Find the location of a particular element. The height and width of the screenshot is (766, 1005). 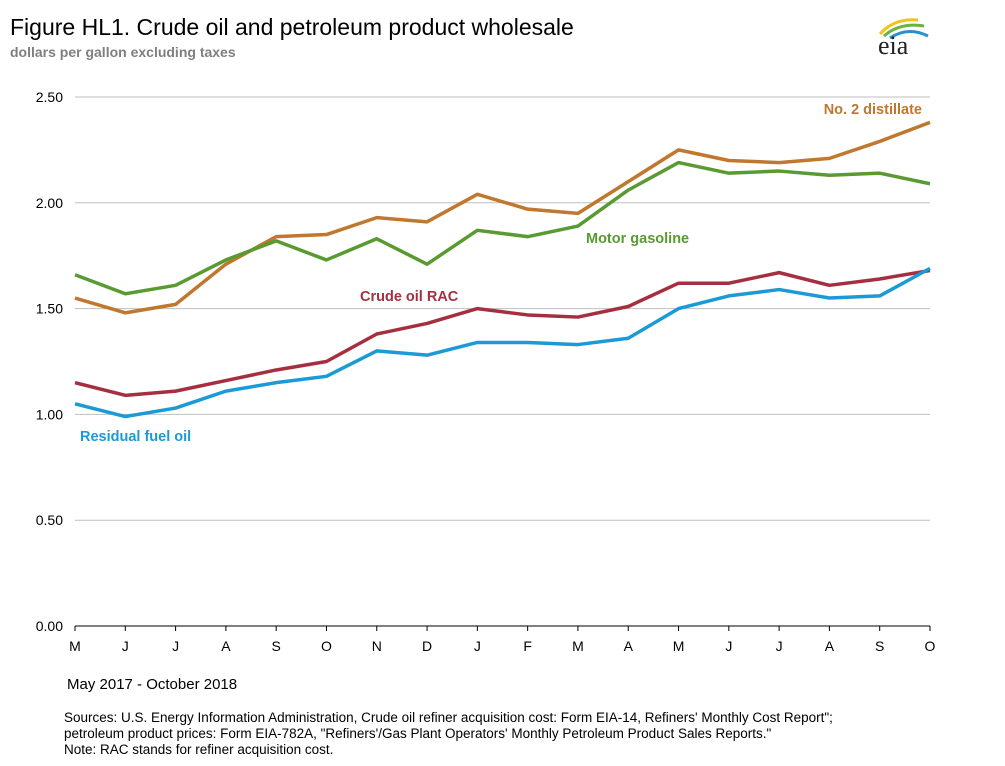

series-label: Crude oil RAC is located at coordinates (409, 297).